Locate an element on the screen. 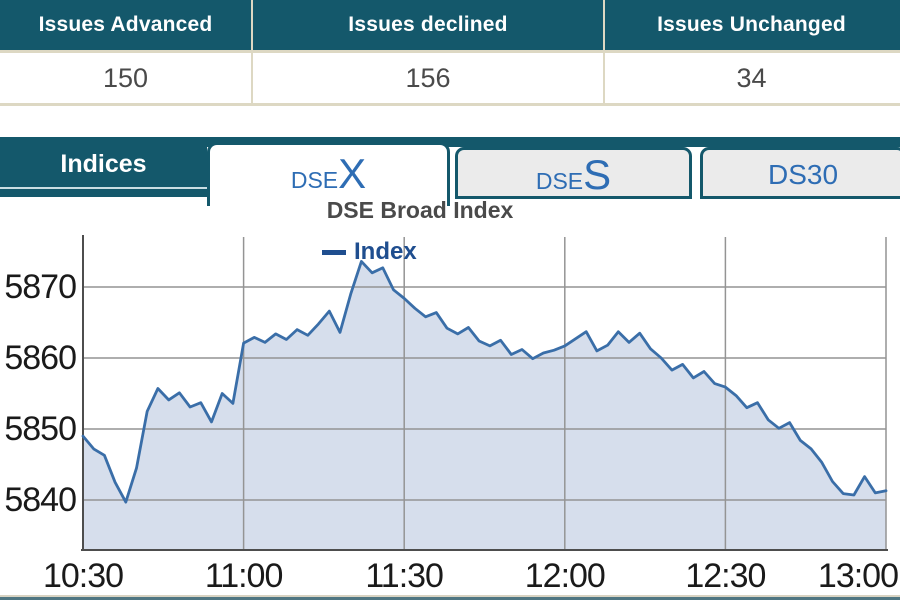 Image resolution: width=900 pixels, height=600 pixels. table-divider is located at coordinates (450, 51).